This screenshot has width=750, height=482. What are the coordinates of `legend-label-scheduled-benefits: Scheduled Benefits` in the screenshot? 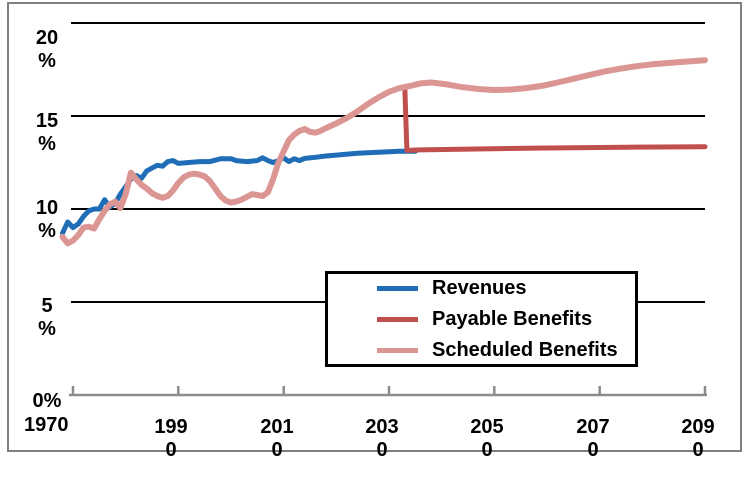 It's located at (525, 350).